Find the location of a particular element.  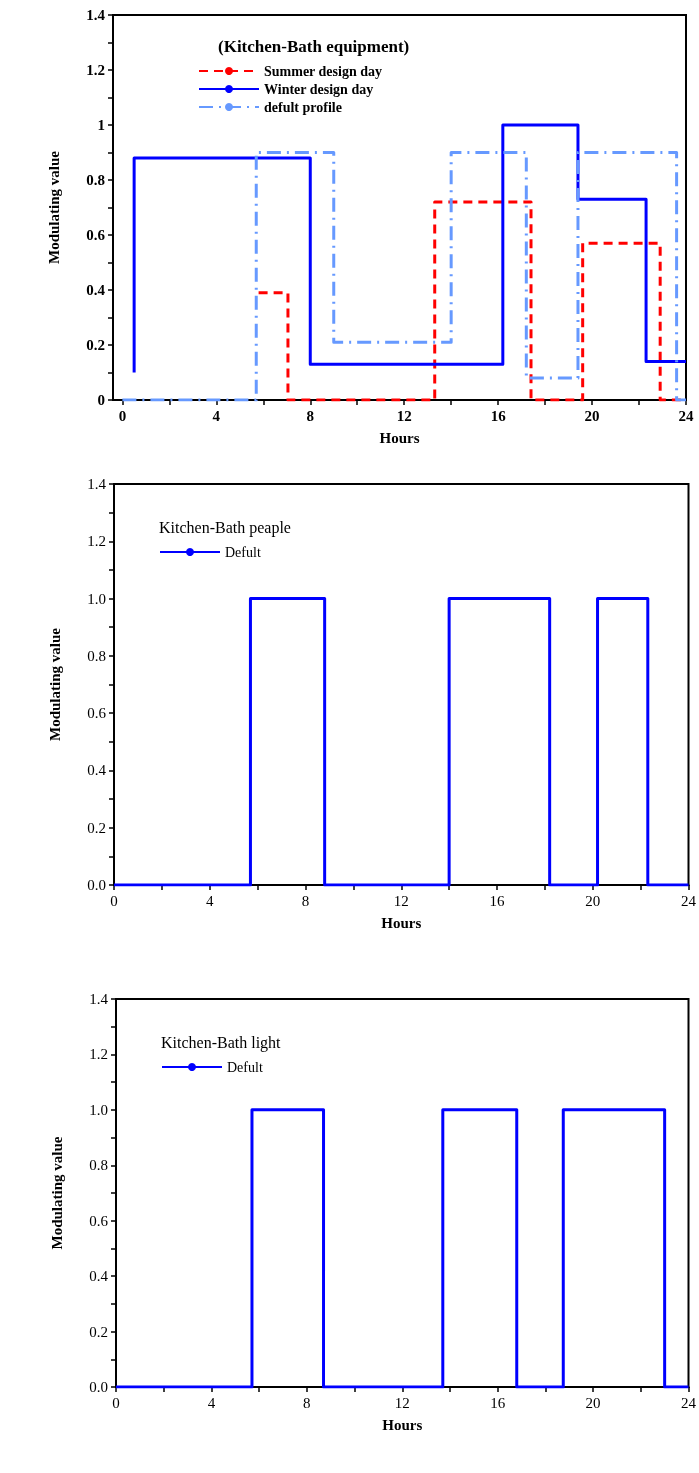

legend-title: Kitchen-Bath light is located at coordinates (221, 1042).